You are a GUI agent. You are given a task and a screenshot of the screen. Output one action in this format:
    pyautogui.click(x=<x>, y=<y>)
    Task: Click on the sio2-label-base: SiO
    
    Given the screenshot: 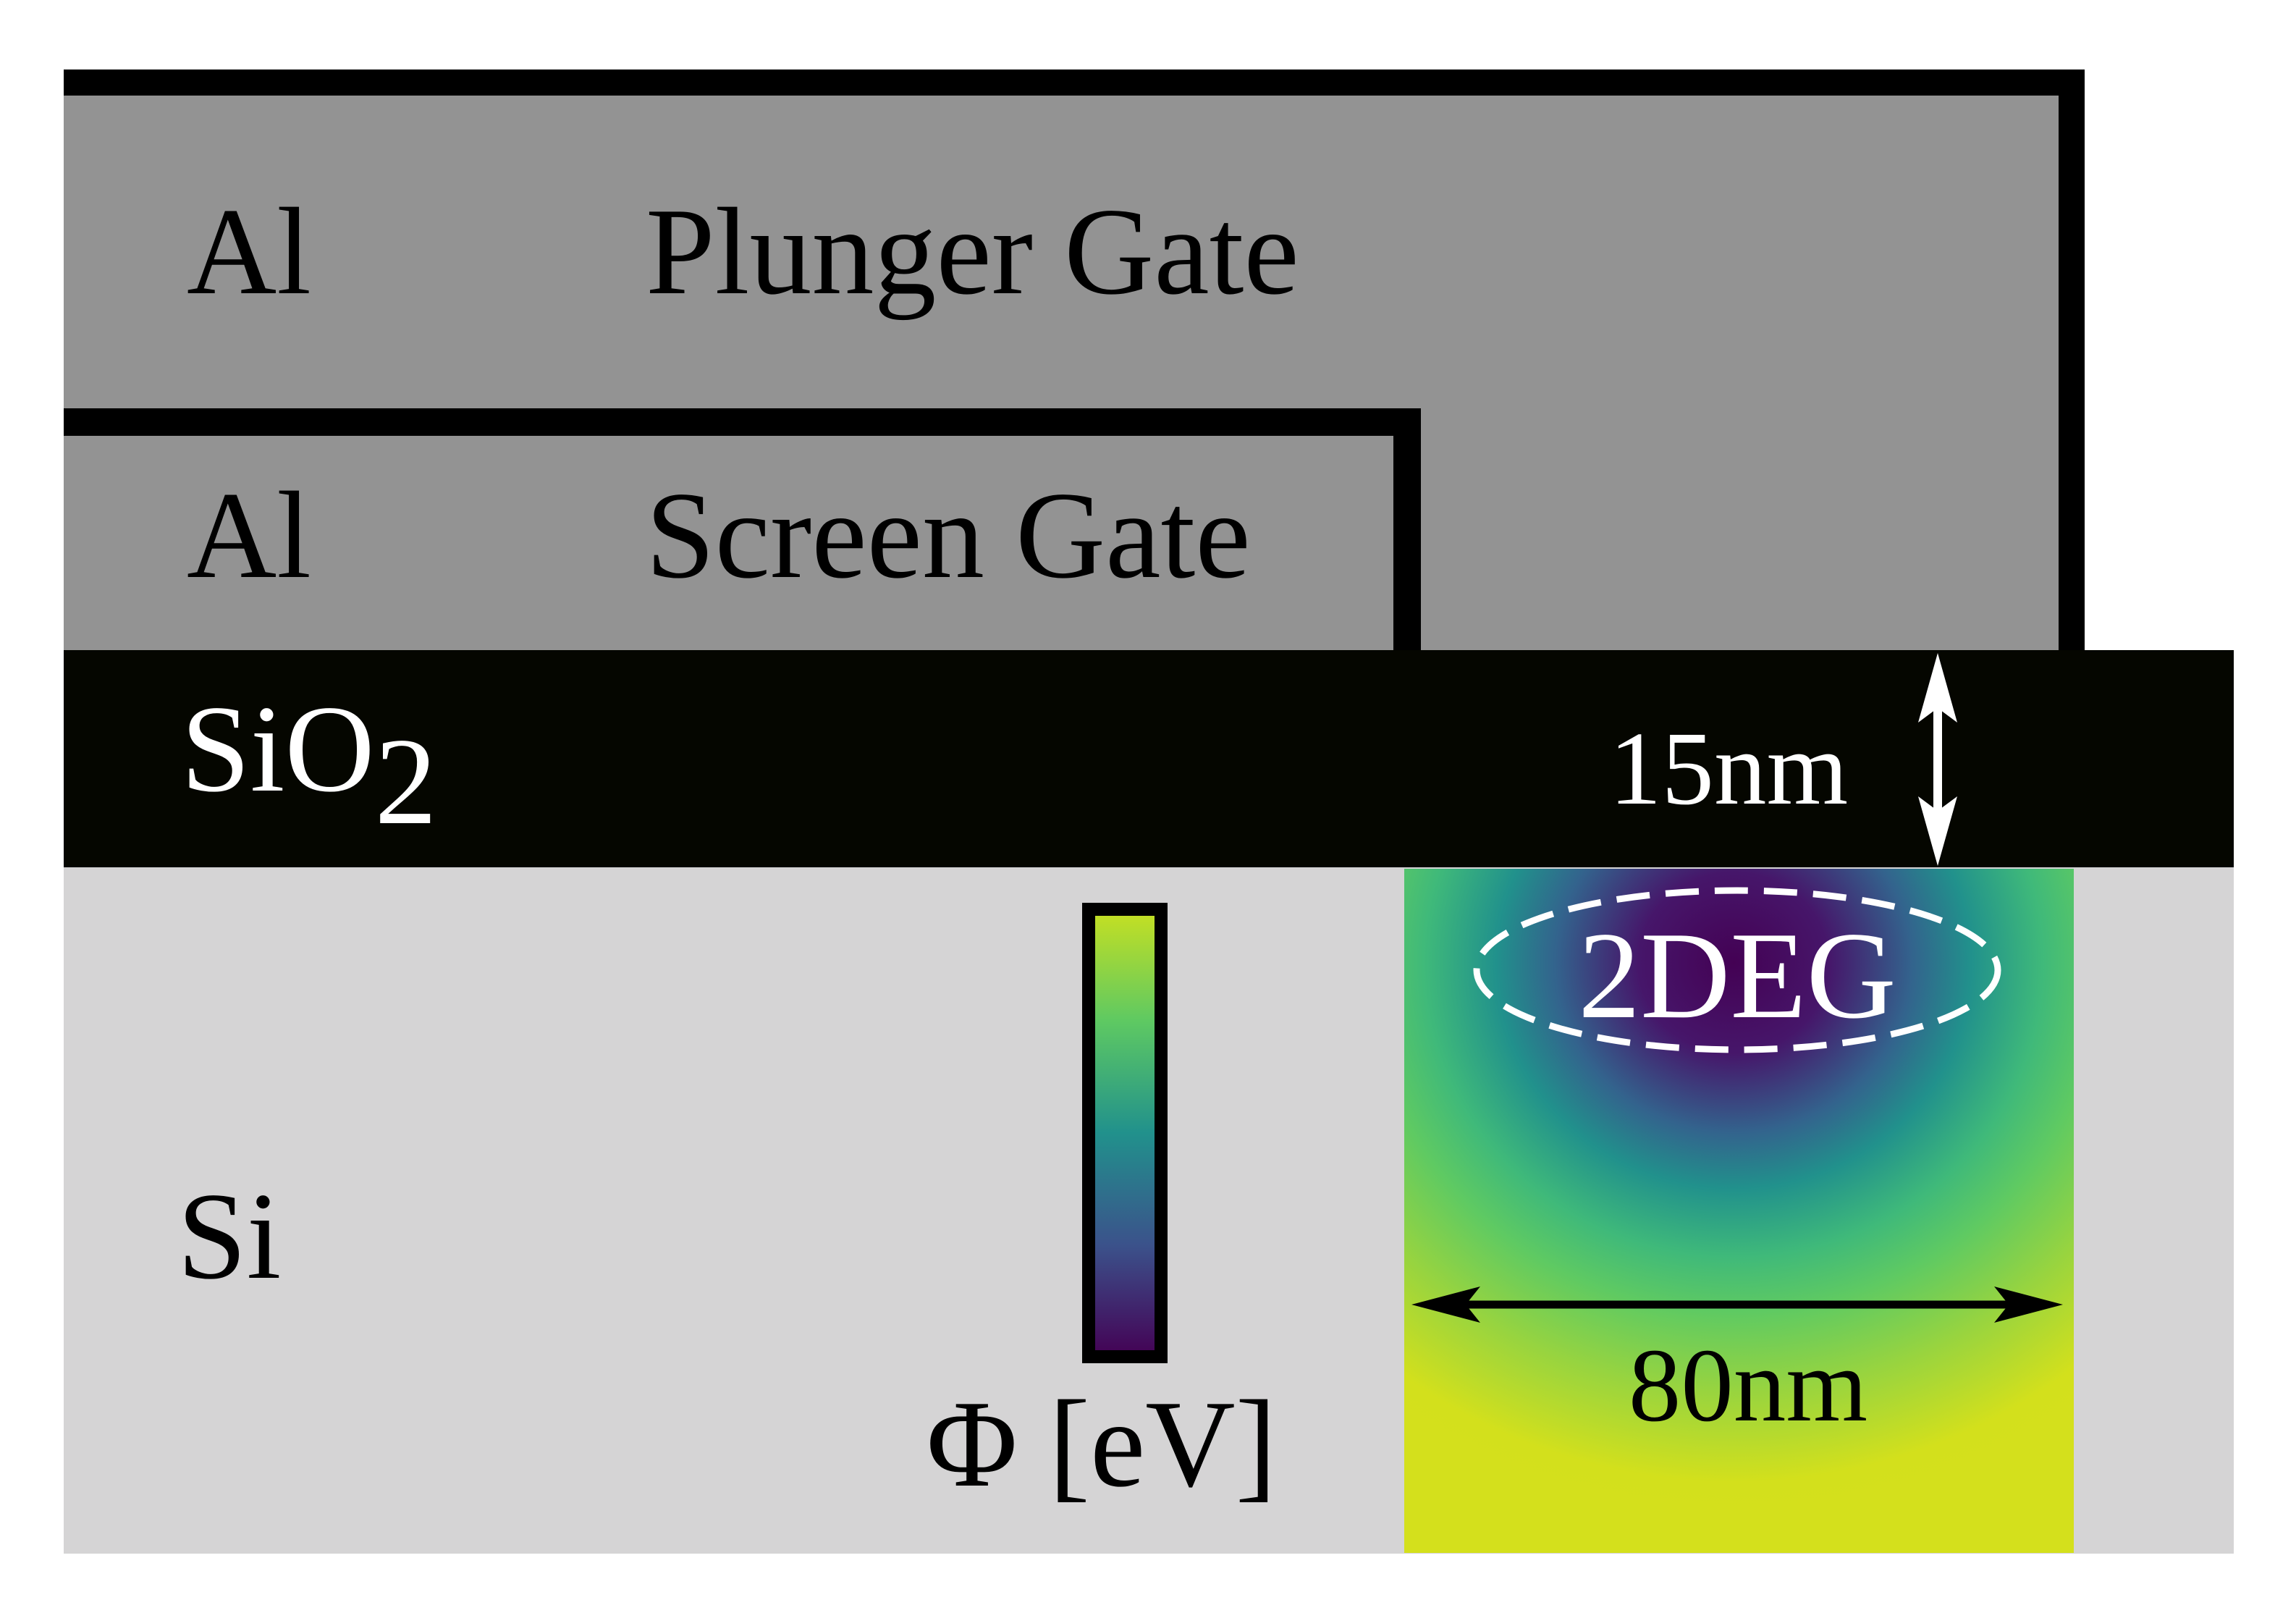 What is the action you would take?
    pyautogui.click(x=278, y=749)
    